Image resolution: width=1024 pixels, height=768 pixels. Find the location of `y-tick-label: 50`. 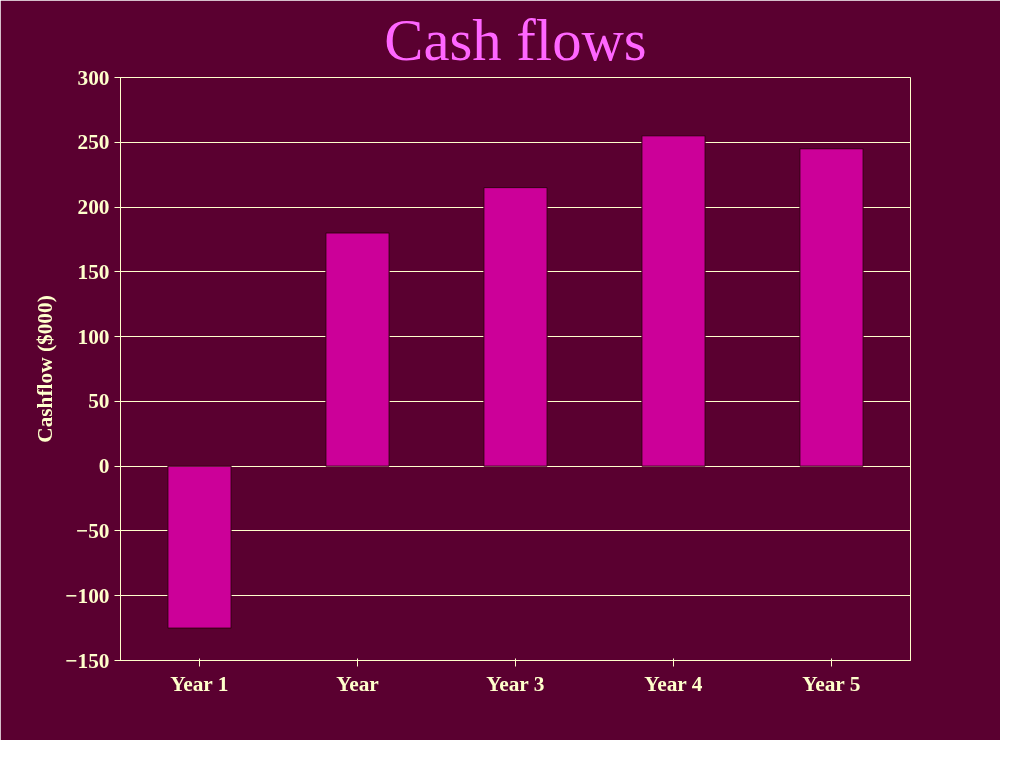

y-tick-label: 50 is located at coordinates (99, 401).